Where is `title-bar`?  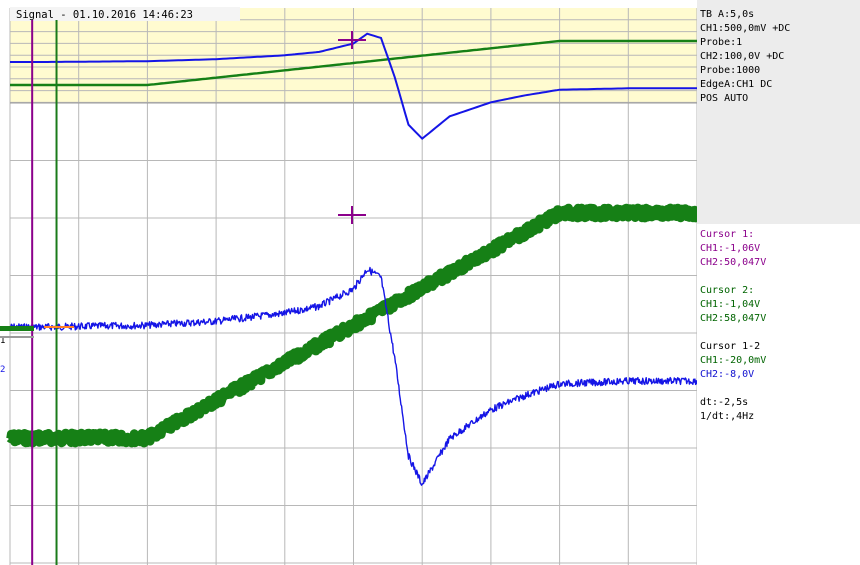
title-bar is located at coordinates (125, 14).